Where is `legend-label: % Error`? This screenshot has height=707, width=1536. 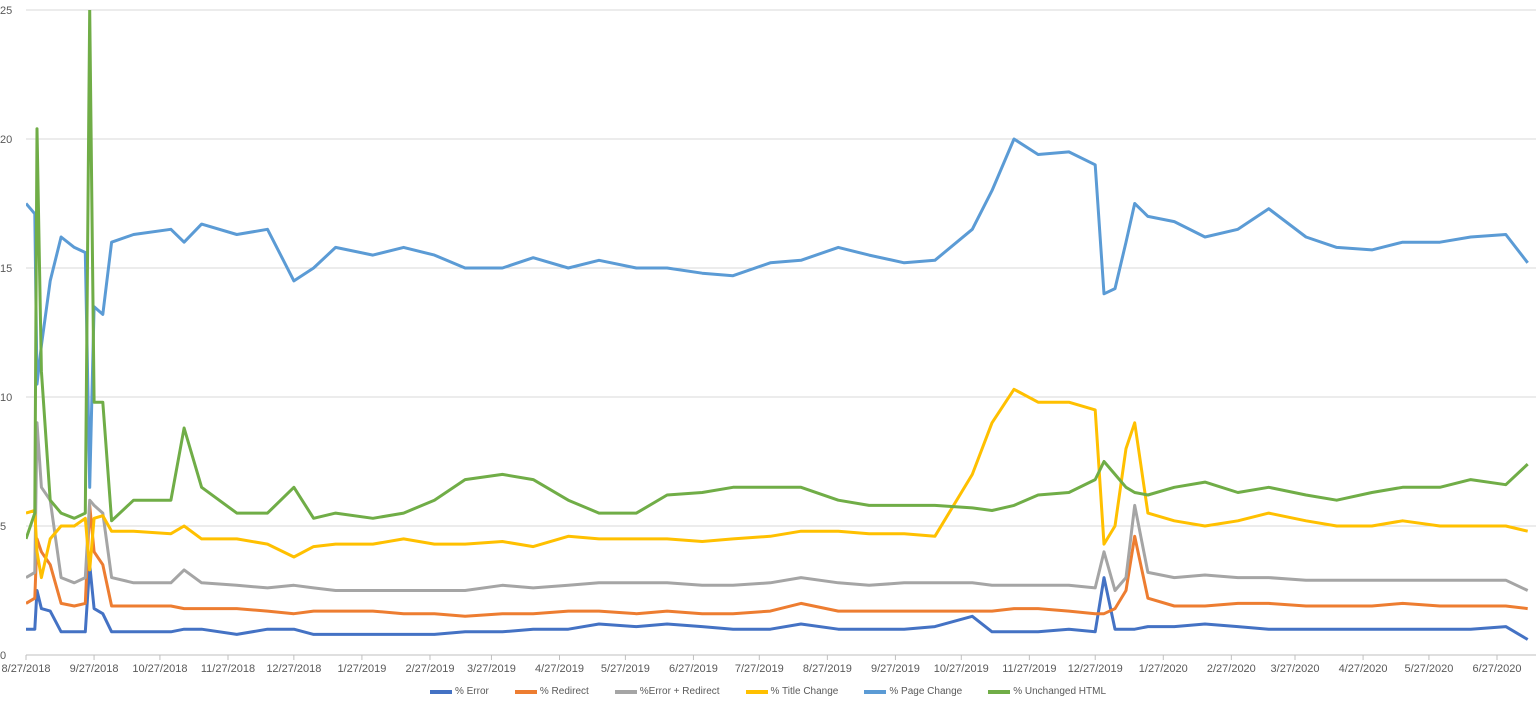 legend-label: % Error is located at coordinates (471, 691).